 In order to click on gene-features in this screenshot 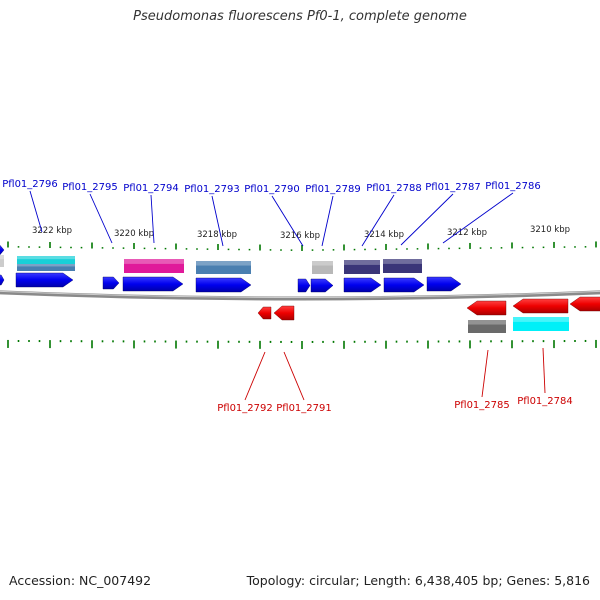, I will do `click(300, 288)`.